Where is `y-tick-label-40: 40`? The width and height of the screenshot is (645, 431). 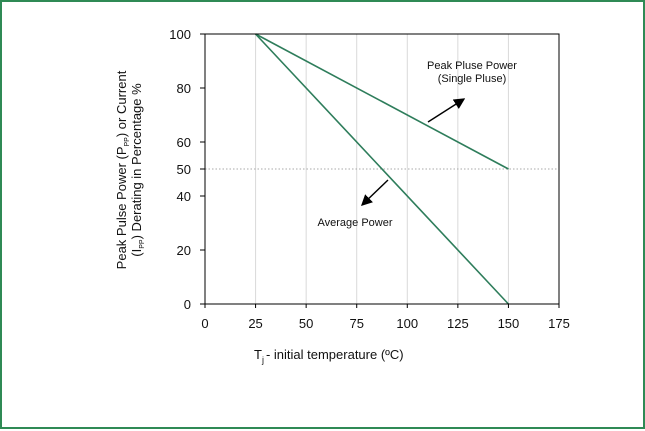
y-tick-label-40: 40 is located at coordinates (184, 196).